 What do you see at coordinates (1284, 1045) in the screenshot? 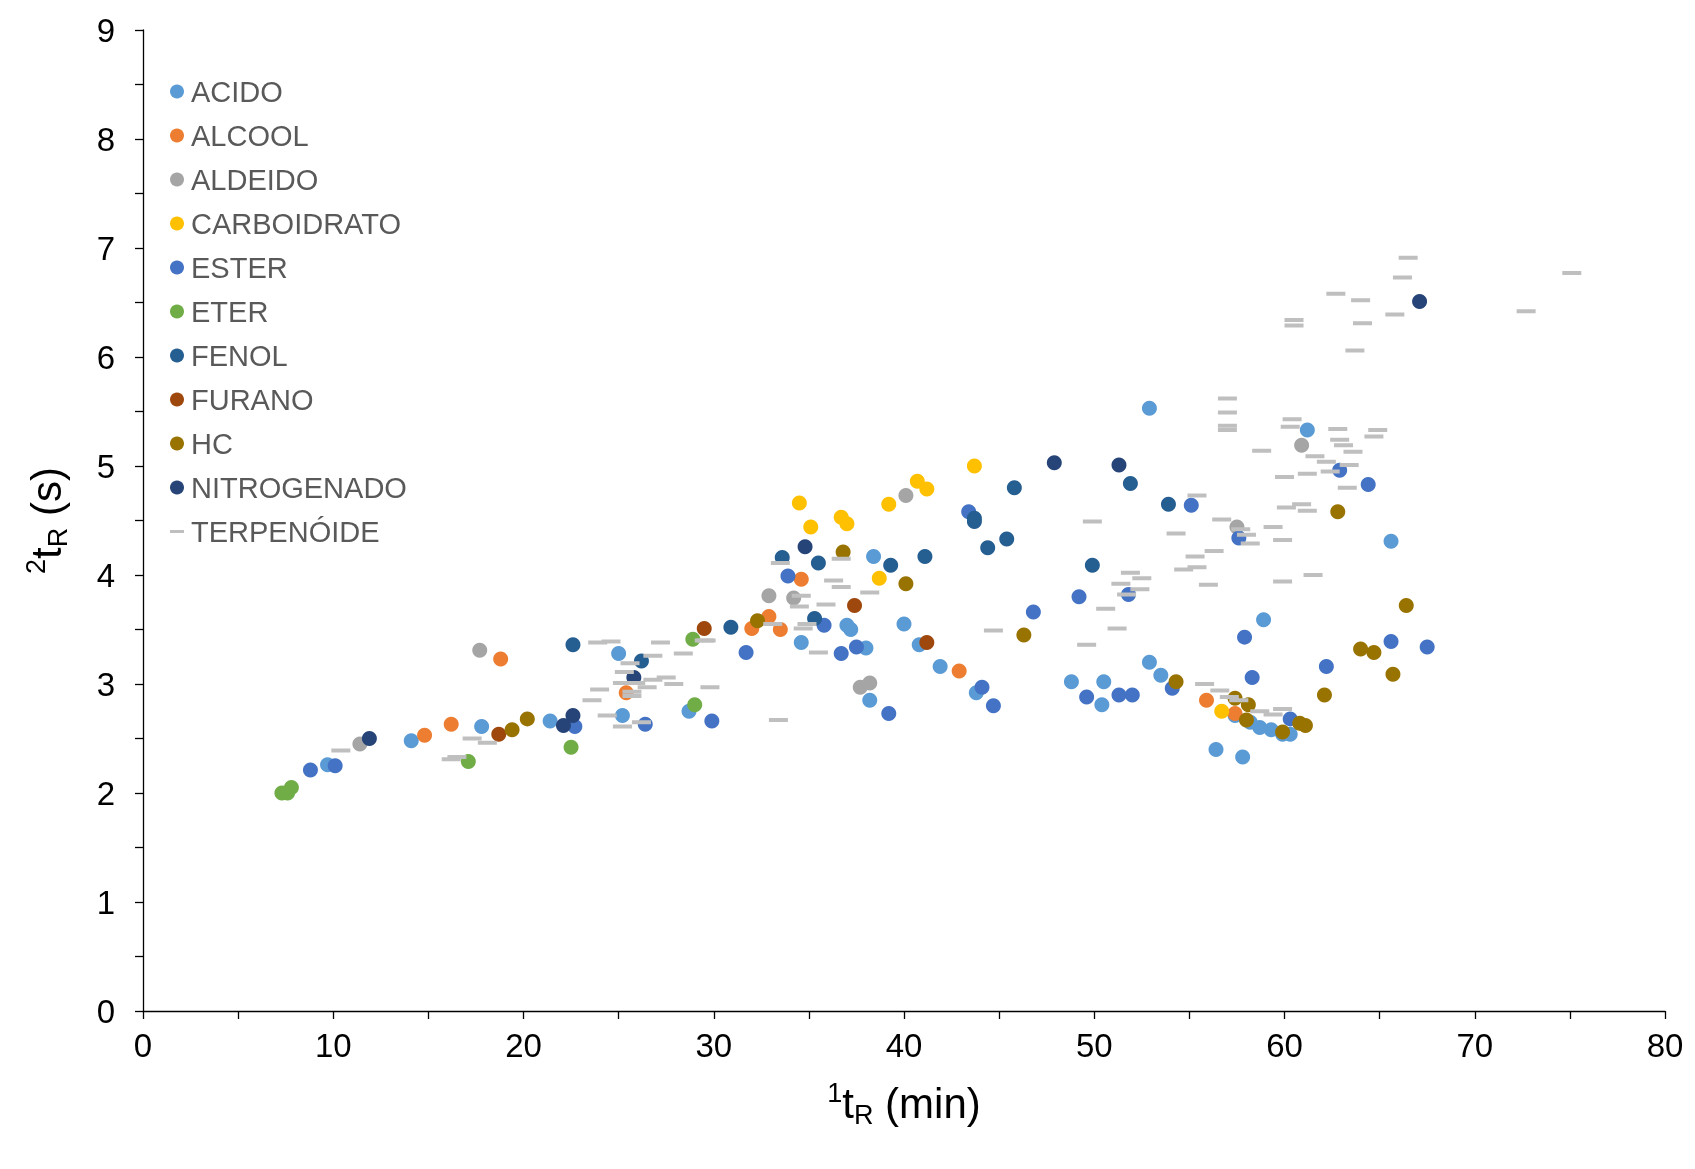
I see `x-tick-label: 60` at bounding box center [1284, 1045].